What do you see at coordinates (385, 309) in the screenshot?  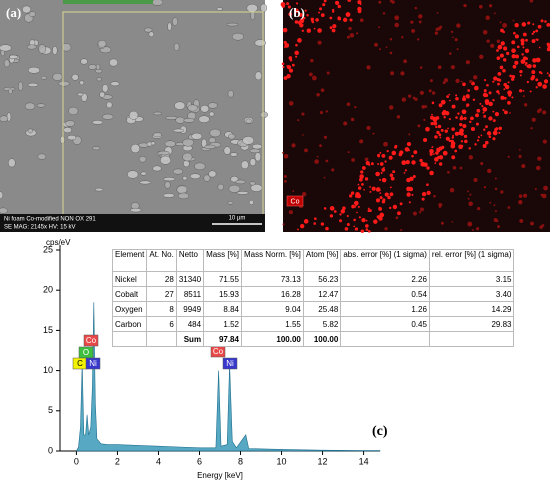 I see `table-cell: 1.26` at bounding box center [385, 309].